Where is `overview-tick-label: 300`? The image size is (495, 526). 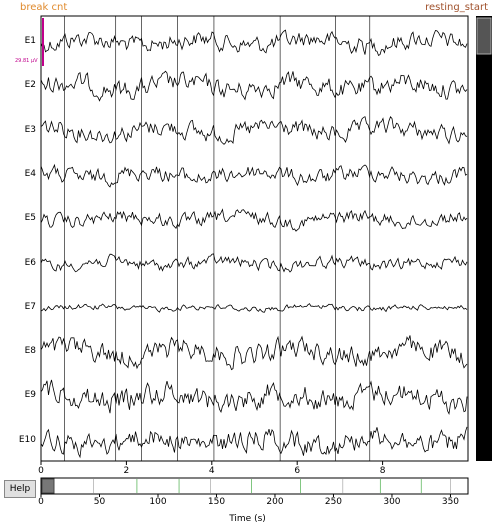
overview-tick-label: 300 is located at coordinates (392, 502).